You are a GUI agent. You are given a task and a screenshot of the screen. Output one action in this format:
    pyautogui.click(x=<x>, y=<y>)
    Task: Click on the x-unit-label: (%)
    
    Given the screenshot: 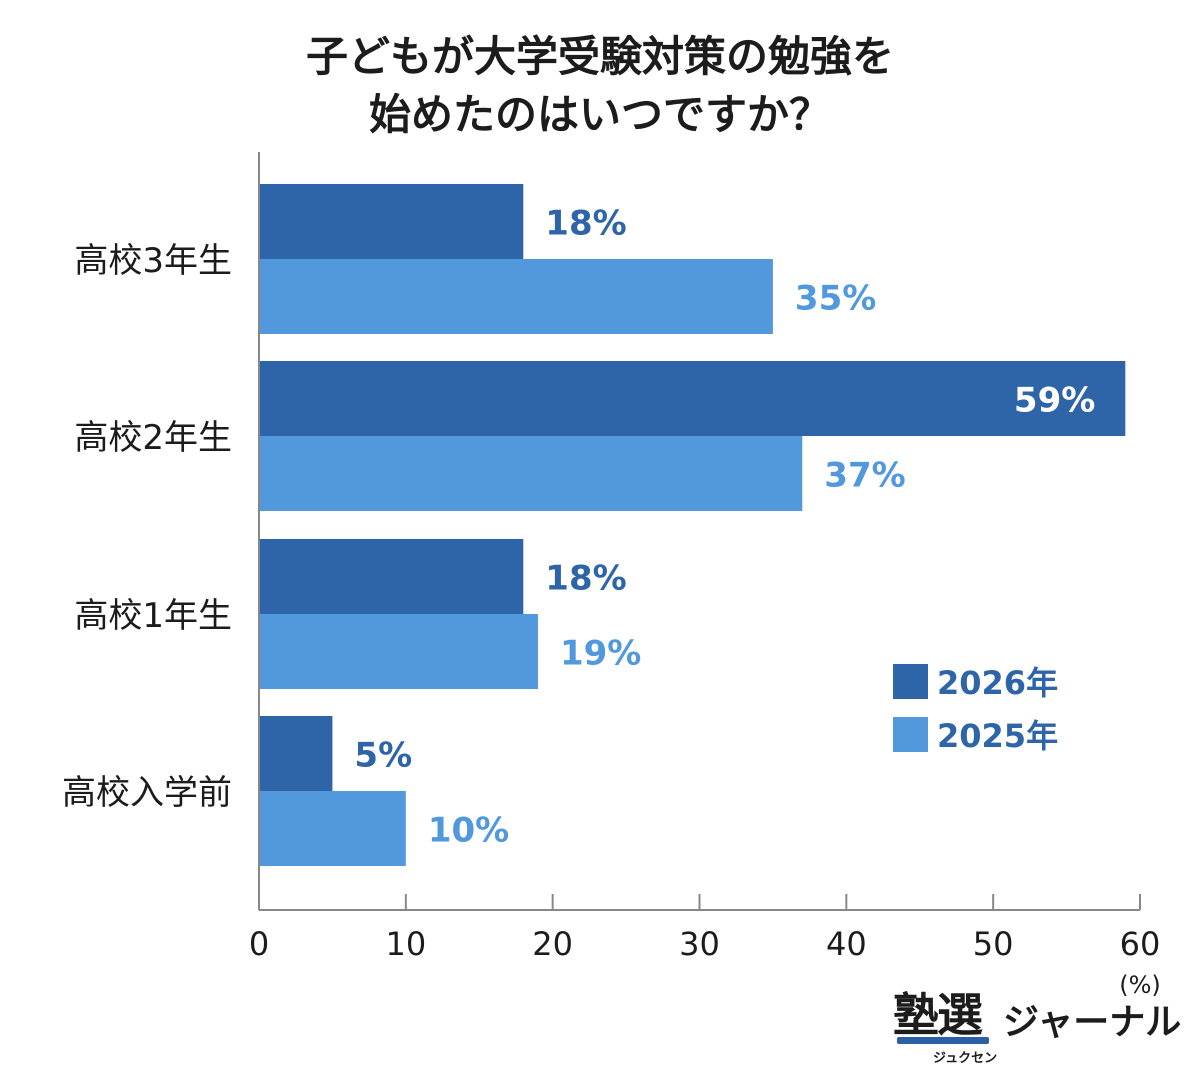 What is the action you would take?
    pyautogui.click(x=1140, y=985)
    